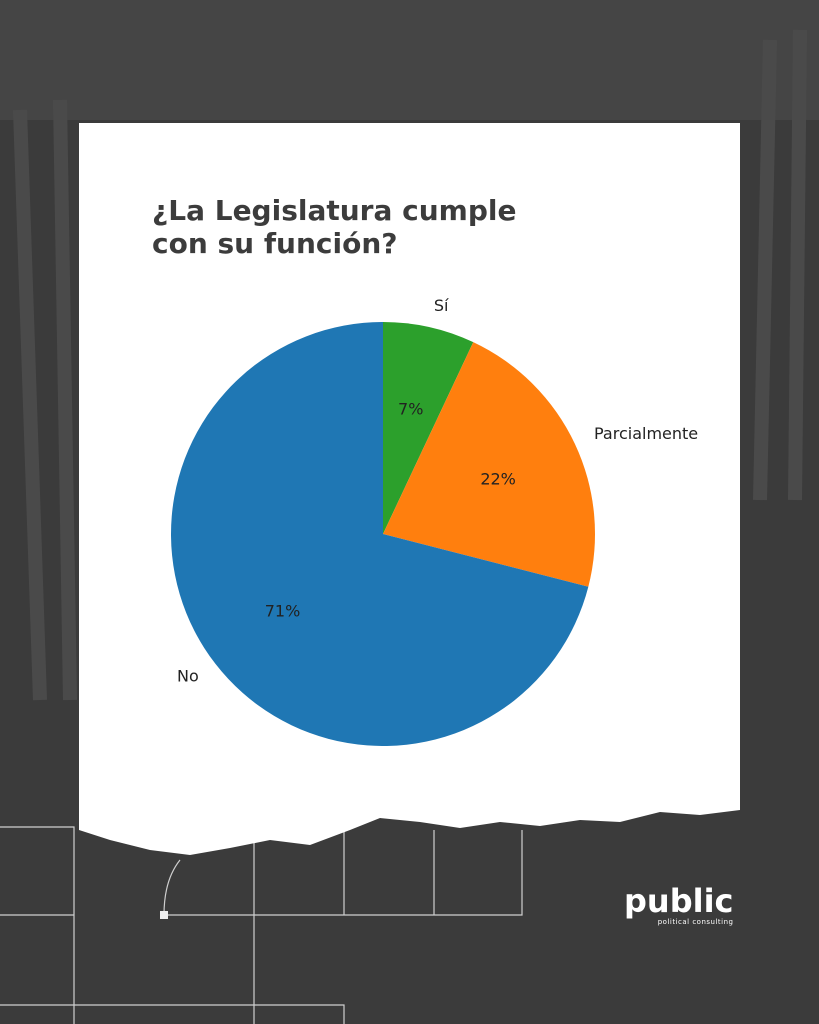  What do you see at coordinates (679, 901) in the screenshot?
I see `brand-name: public` at bounding box center [679, 901].